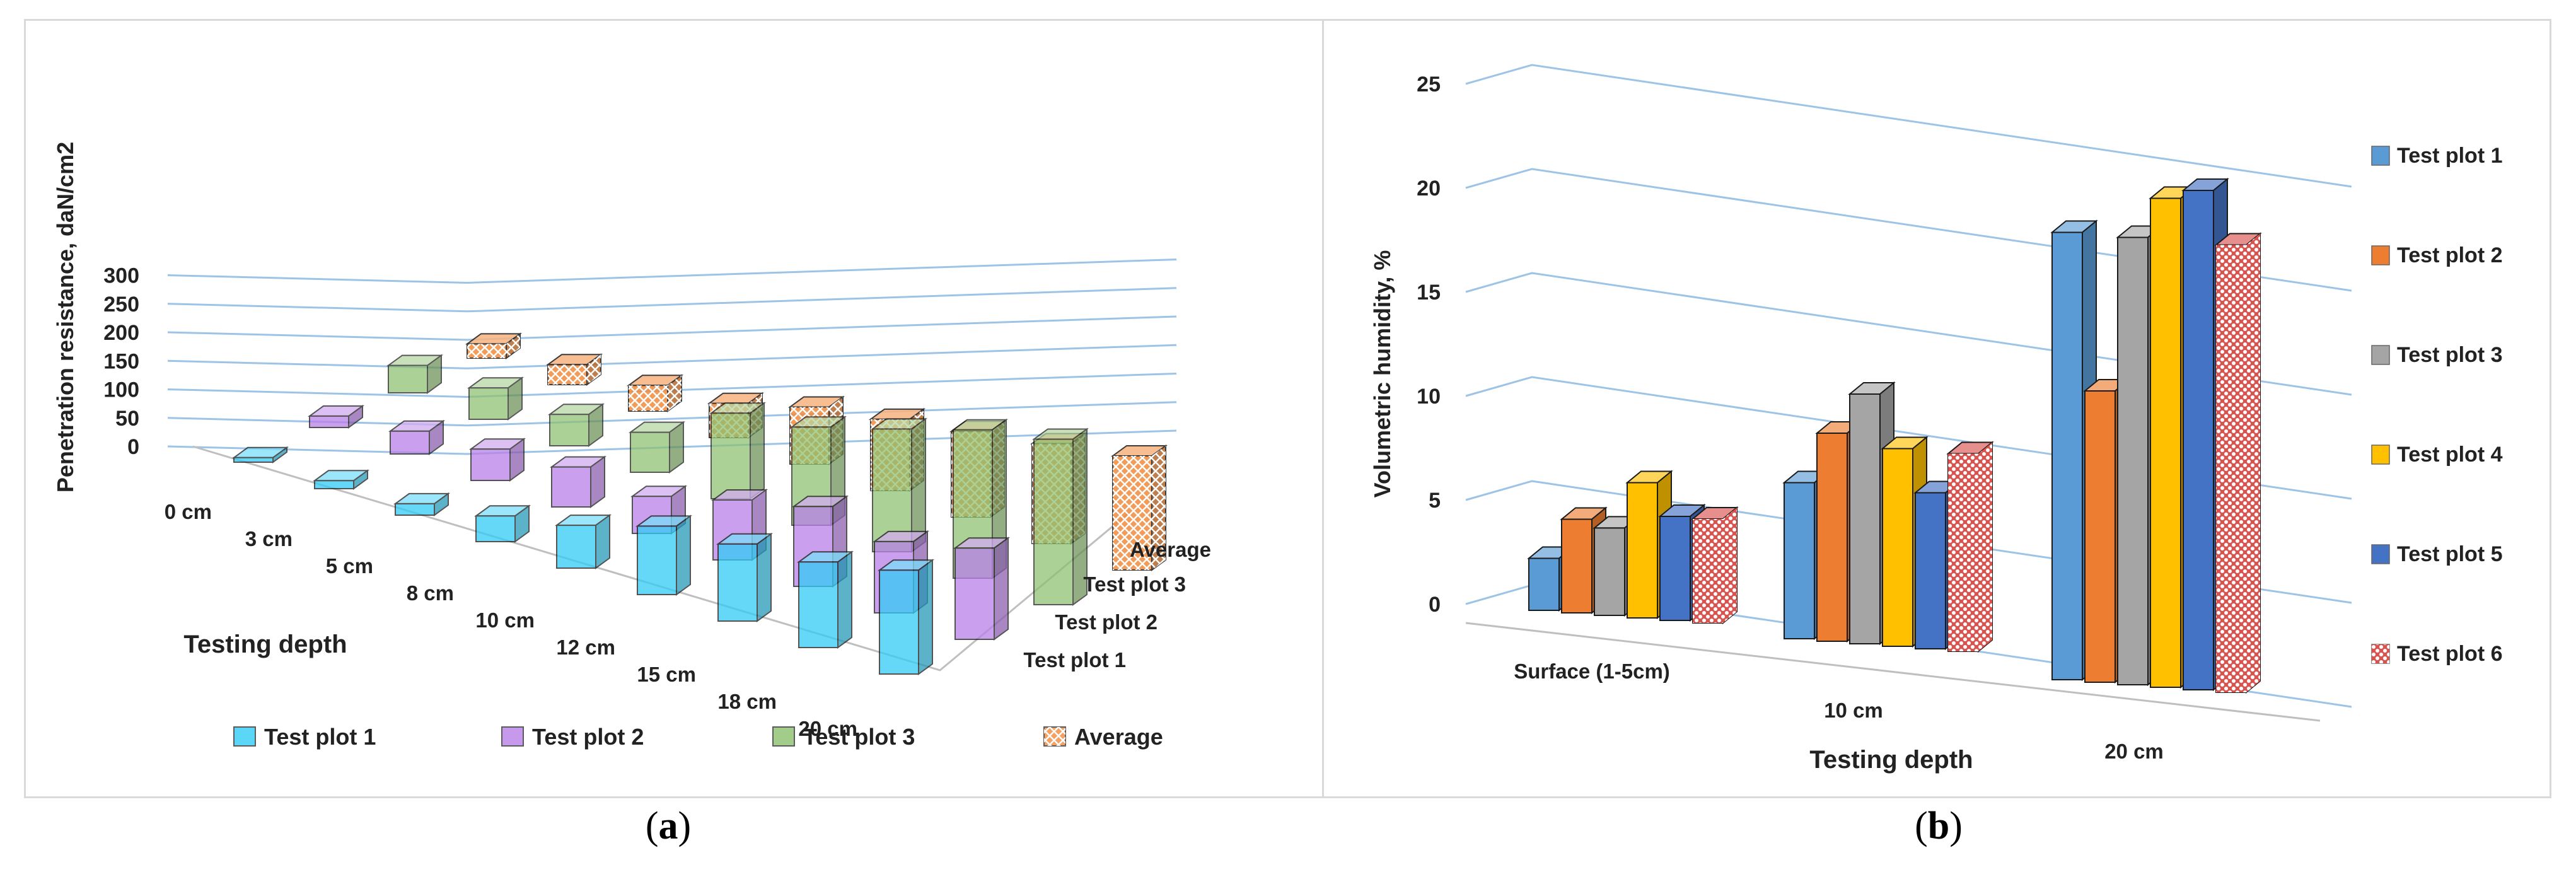 The height and width of the screenshot is (884, 2576). I want to click on panel-a-caption: (a), so click(668, 826).